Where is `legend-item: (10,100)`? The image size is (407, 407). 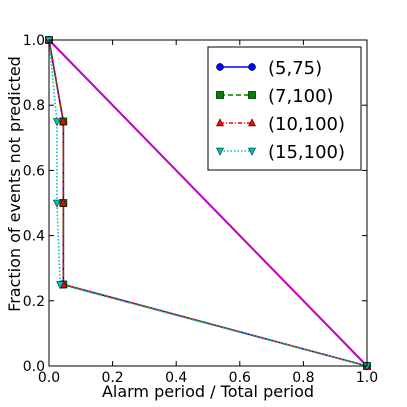 legend-item: (10,100) is located at coordinates (280, 124).